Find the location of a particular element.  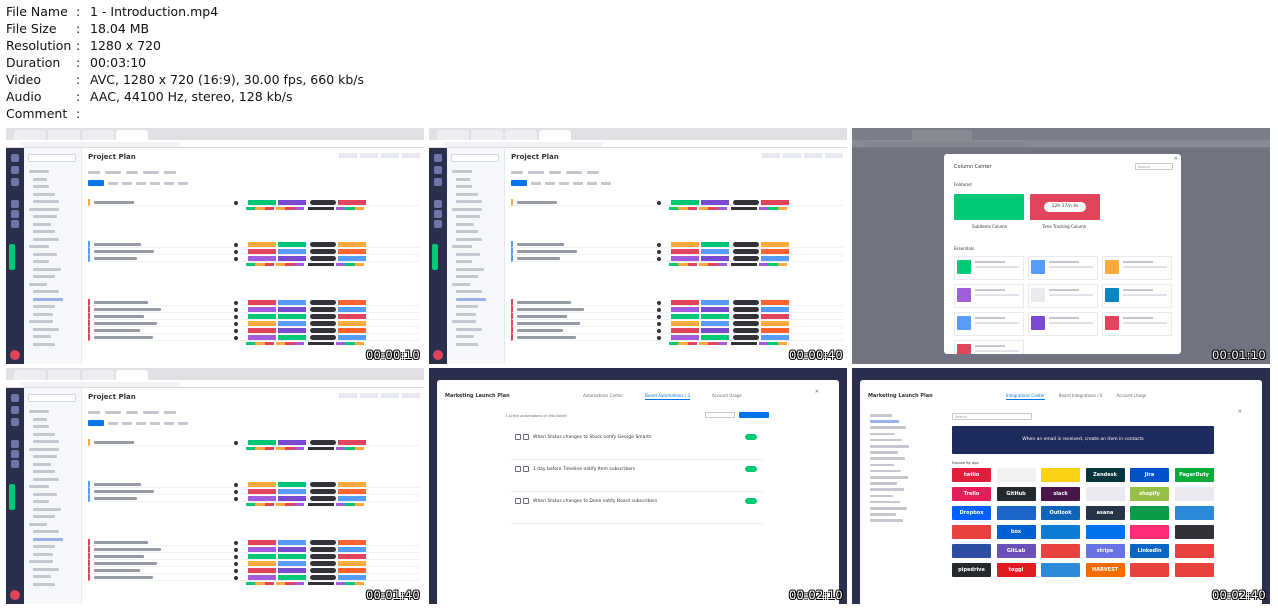

app-tile: Jira is located at coordinates (1149, 475).